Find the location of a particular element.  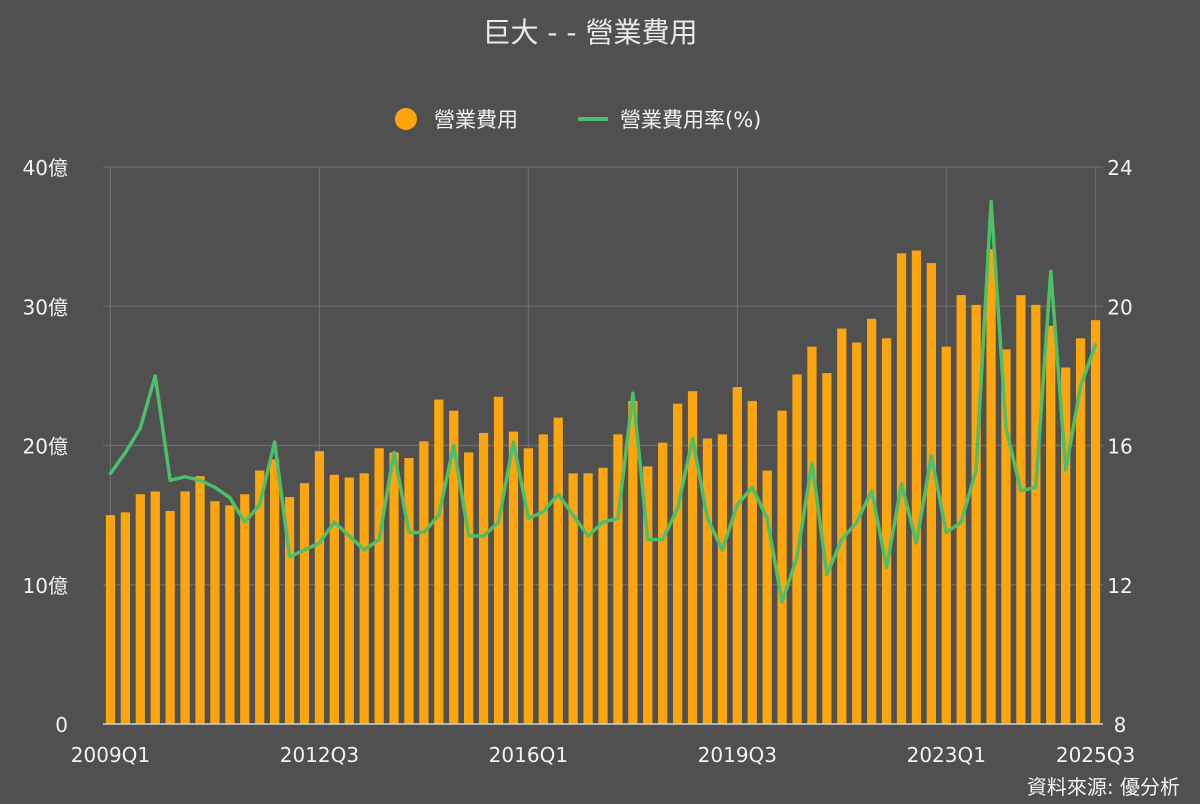

x-tick-label: 2012Q3 is located at coordinates (319, 755).